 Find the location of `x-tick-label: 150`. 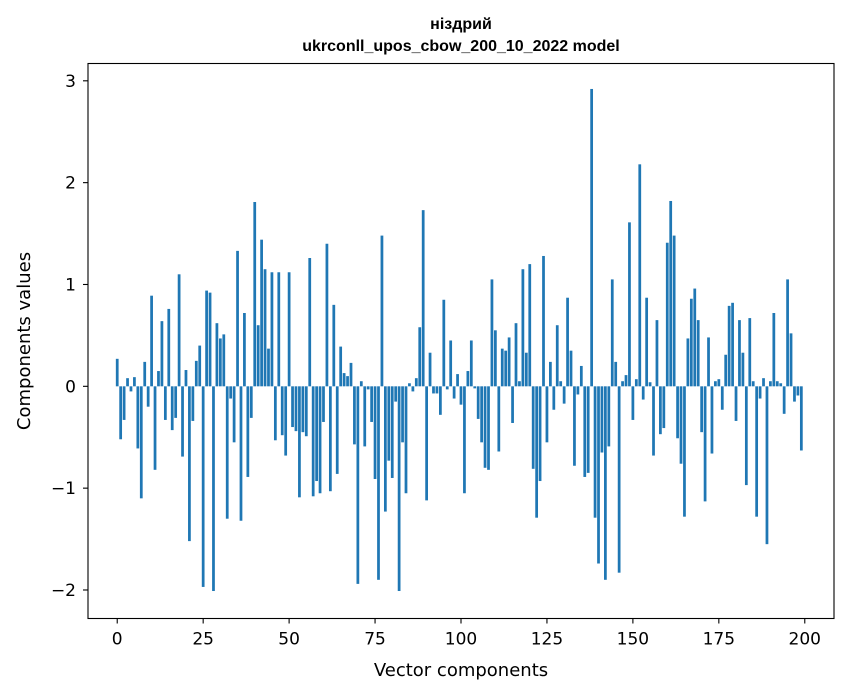

x-tick-label: 150 is located at coordinates (633, 640).